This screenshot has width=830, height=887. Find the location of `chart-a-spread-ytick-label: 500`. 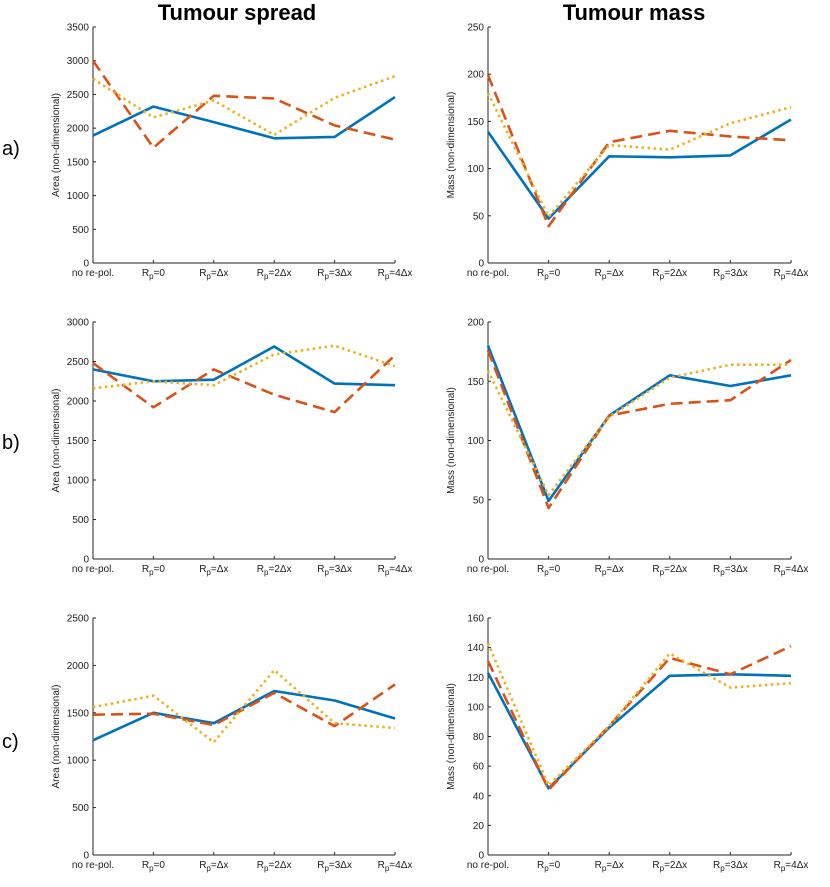

chart-a-spread-ytick-label: 500 is located at coordinates (80, 230).